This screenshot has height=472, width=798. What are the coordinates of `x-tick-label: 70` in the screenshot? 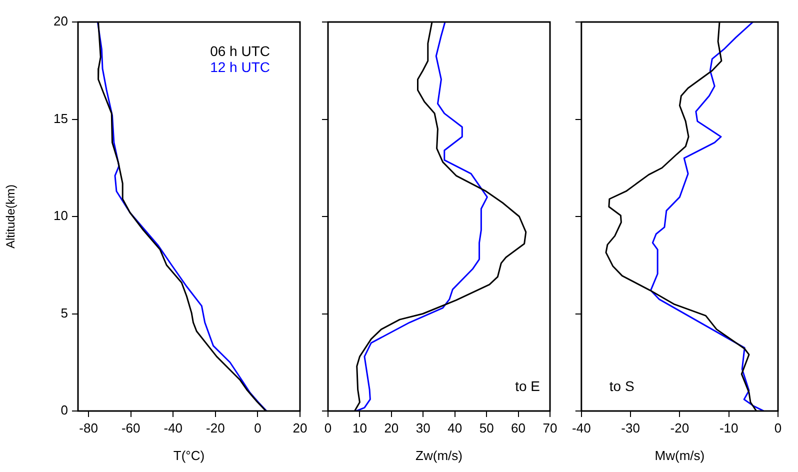 It's located at (550, 428).